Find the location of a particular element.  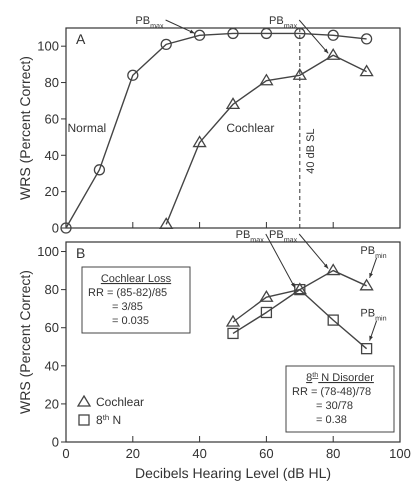

chart-title: A is located at coordinates (81, 39).